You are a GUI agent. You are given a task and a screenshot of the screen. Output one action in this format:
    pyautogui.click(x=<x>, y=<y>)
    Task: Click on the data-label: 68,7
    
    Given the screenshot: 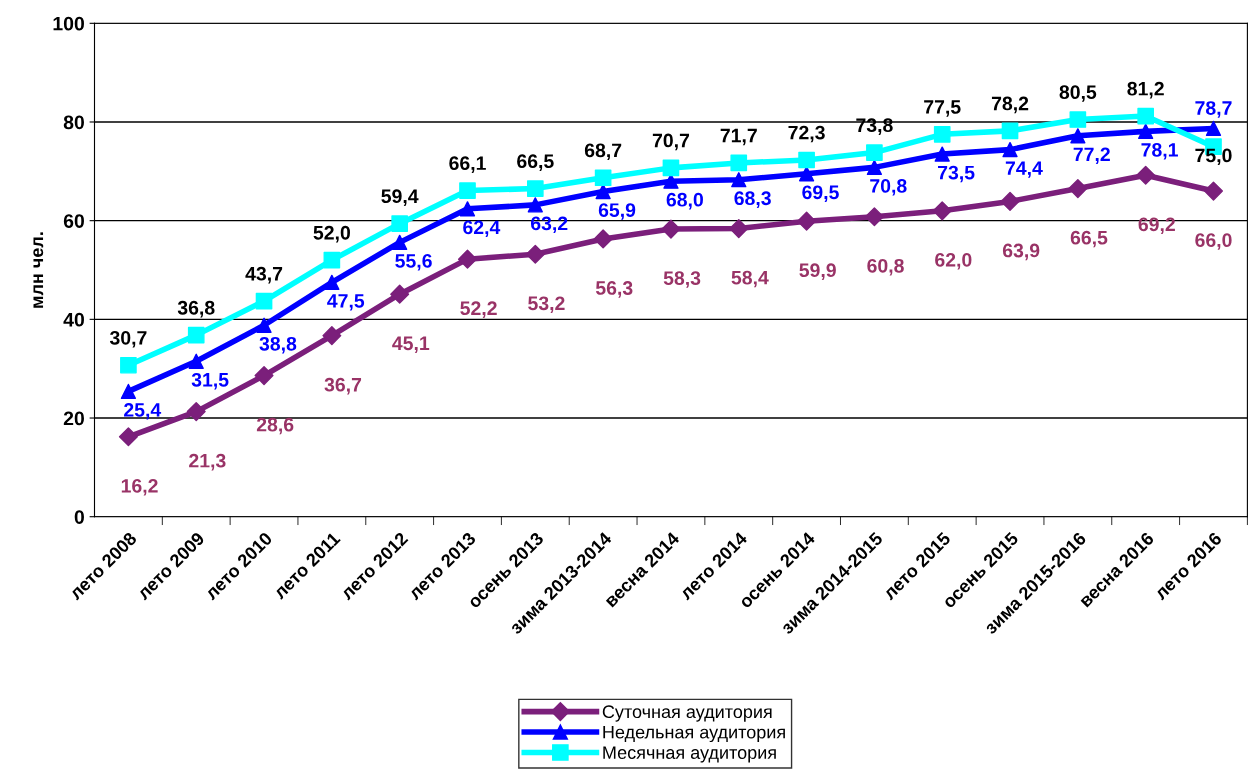 What is the action you would take?
    pyautogui.click(x=603, y=152)
    